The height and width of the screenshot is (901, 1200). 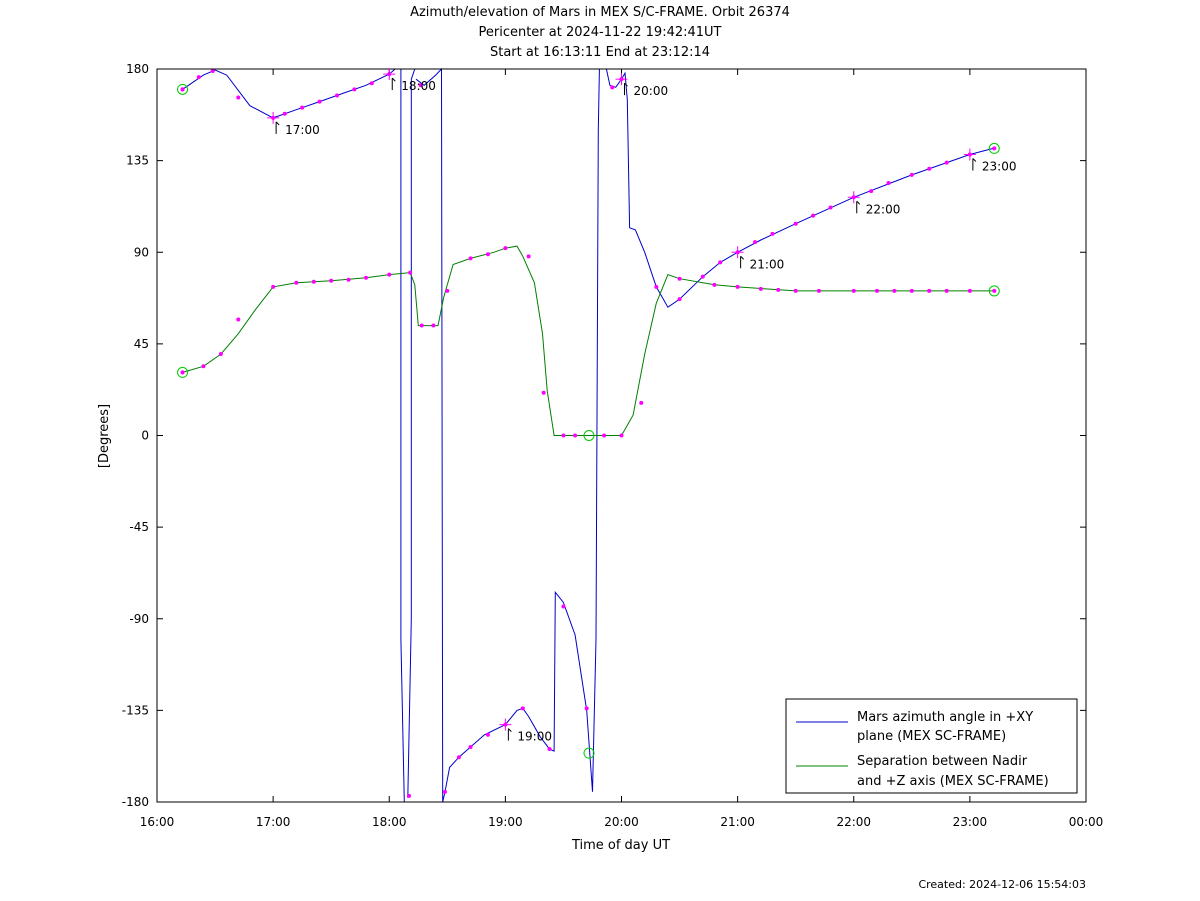 What do you see at coordinates (135, 710) in the screenshot?
I see `y-tick-label-7: -135` at bounding box center [135, 710].